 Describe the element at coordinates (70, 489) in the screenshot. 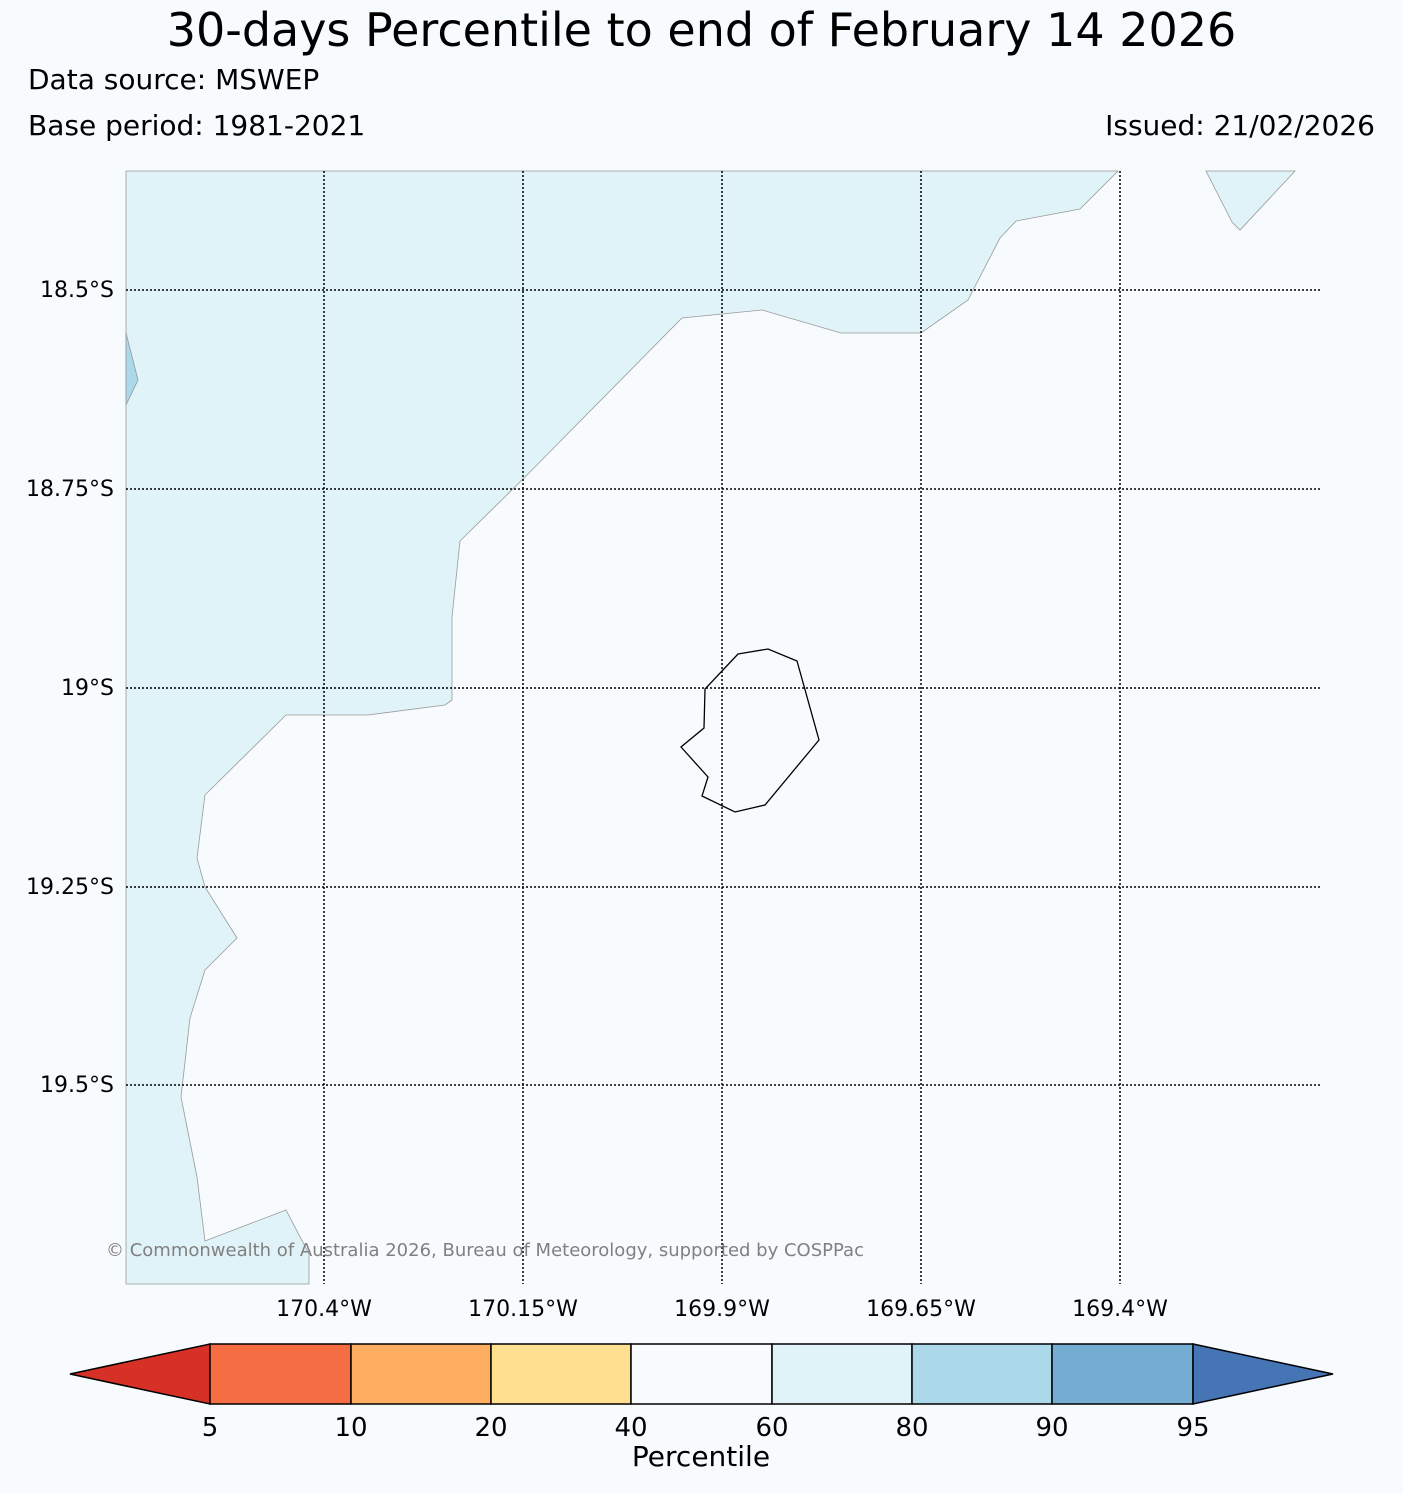

I see `lat-label: 18.75°S` at that location.